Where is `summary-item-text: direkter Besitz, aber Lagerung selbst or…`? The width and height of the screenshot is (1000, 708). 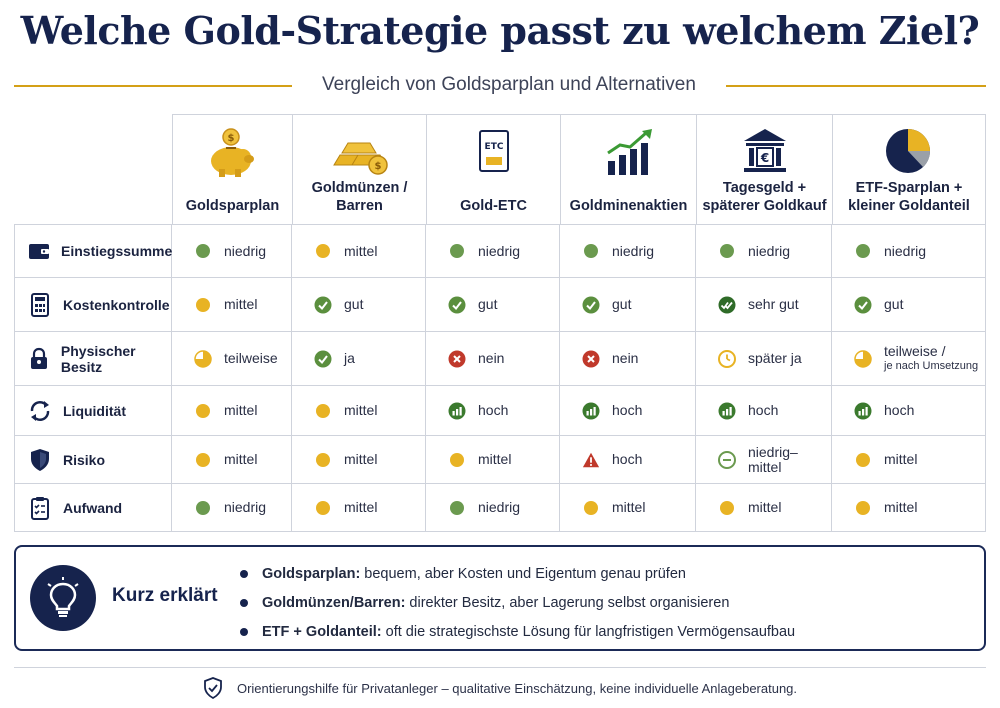 summary-item-text: direkter Besitz, aber Lagerung selbst or… is located at coordinates (569, 602).